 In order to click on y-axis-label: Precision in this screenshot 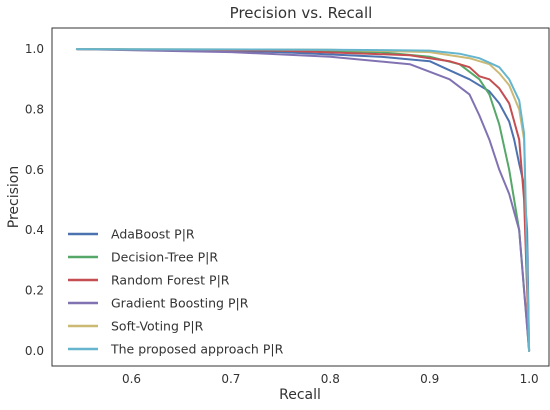, I will do `click(14, 197)`.